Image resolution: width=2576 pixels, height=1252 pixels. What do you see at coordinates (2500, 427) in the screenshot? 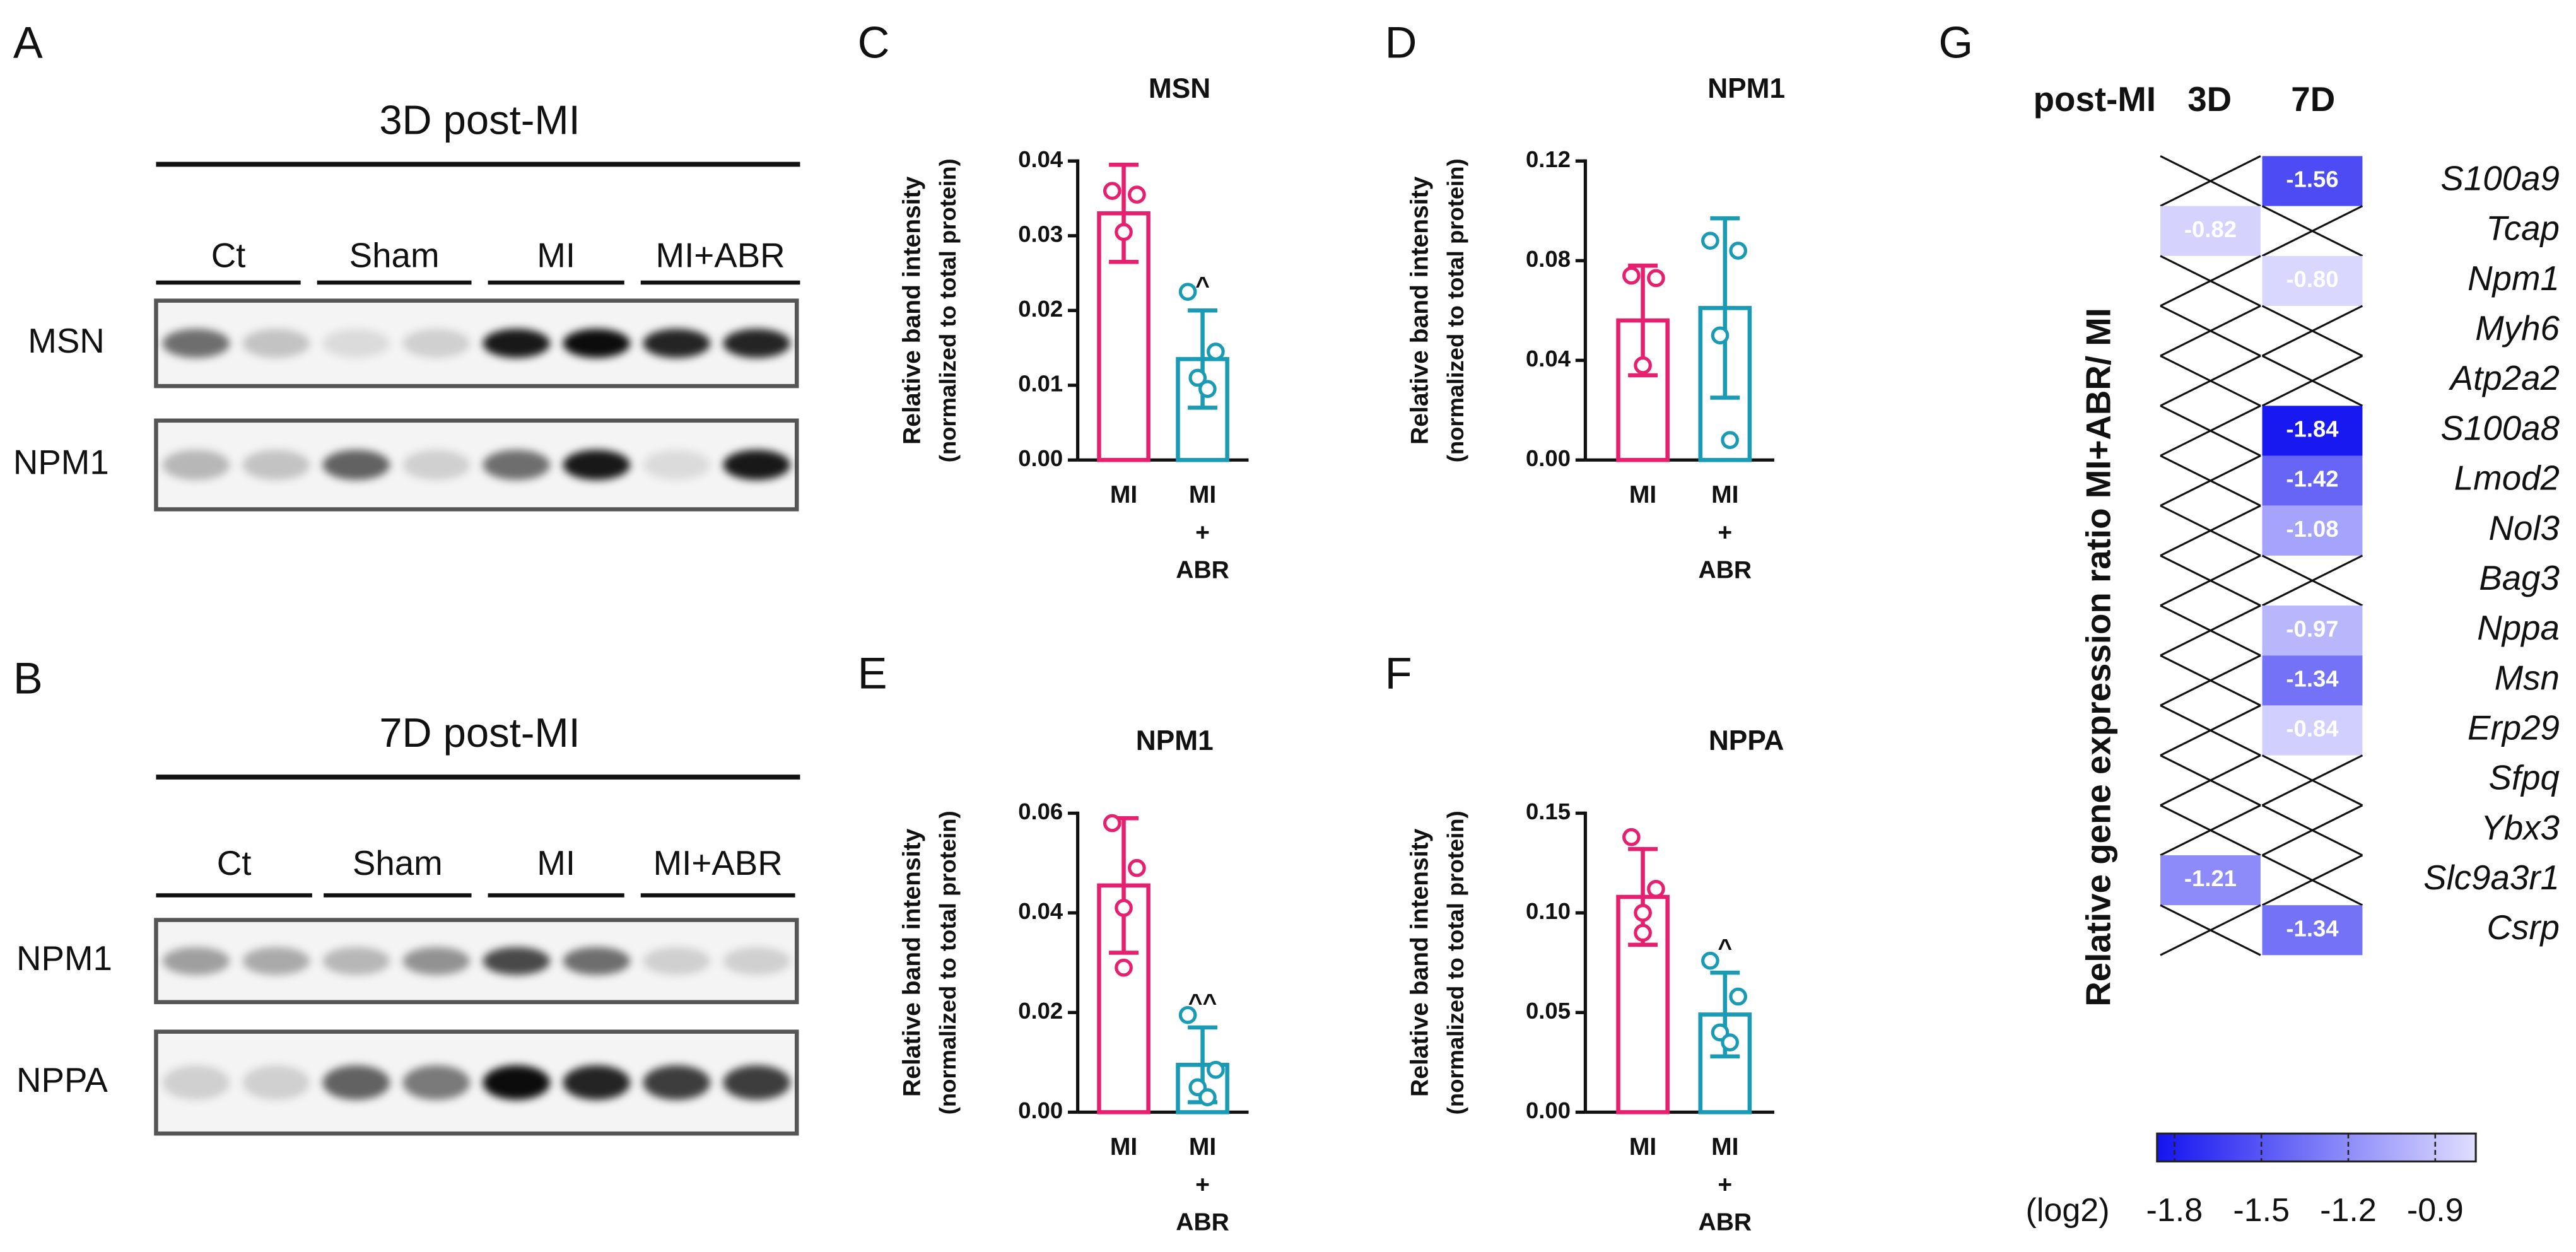
I see `row-label: S100a8` at bounding box center [2500, 427].